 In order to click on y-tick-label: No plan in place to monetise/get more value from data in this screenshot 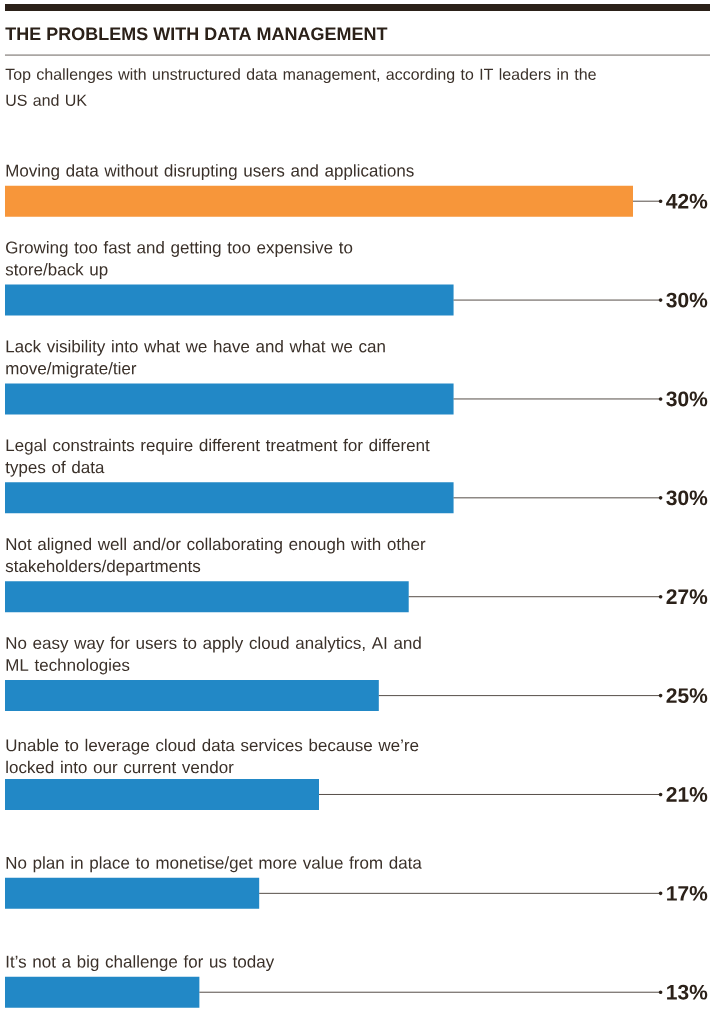, I will do `click(214, 864)`.